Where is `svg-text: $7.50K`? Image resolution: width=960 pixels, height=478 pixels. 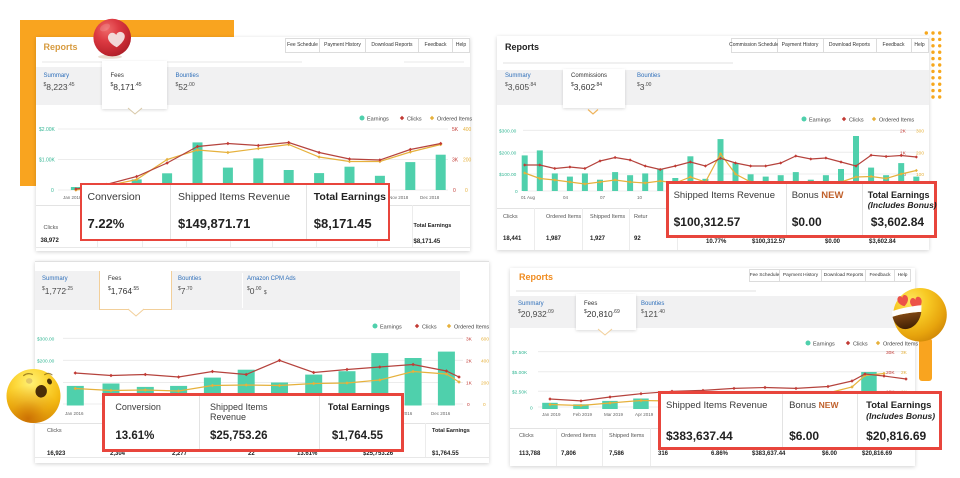 svg-text: $7.50K is located at coordinates (520, 353).